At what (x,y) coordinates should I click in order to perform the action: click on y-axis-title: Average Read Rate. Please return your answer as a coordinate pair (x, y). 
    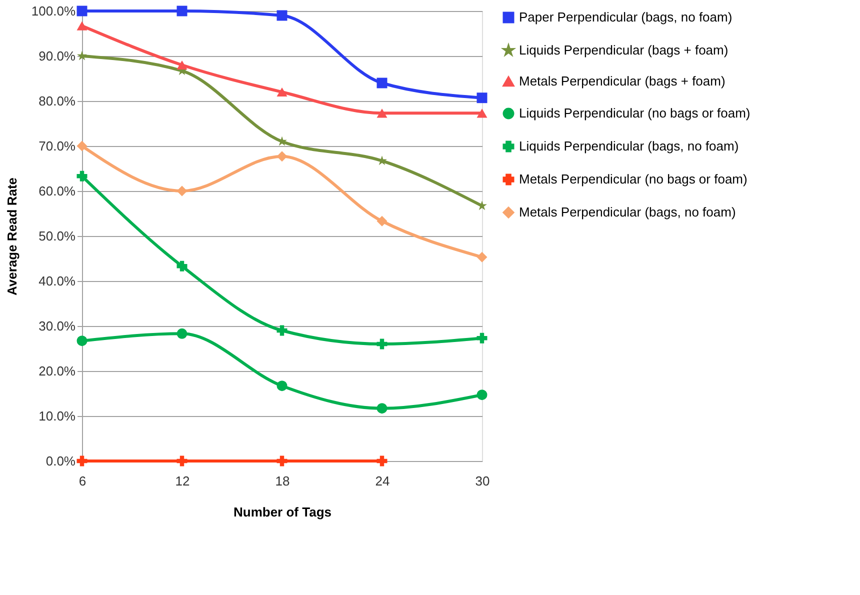
    Looking at the image, I should click on (12, 236).